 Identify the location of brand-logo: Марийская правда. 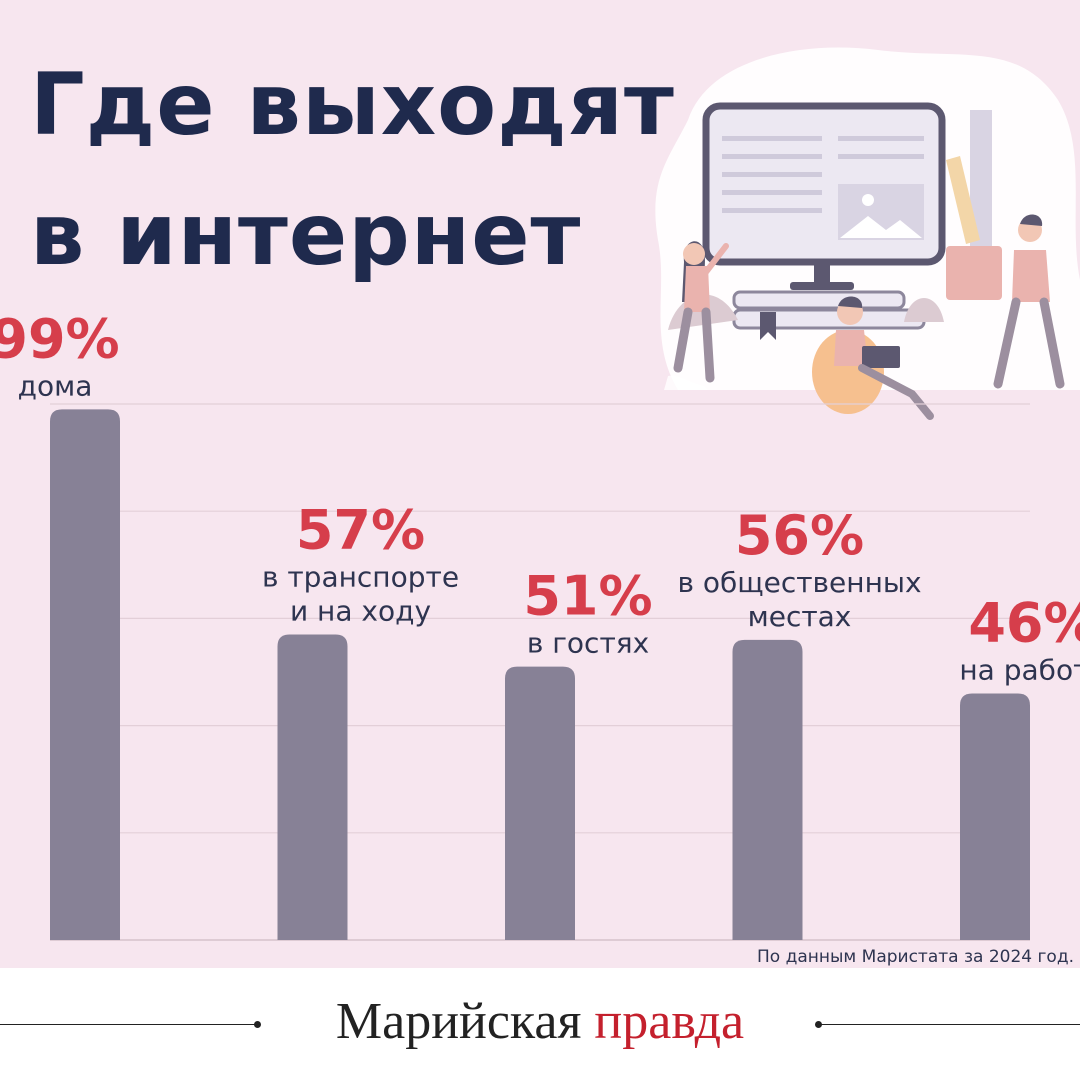
(540, 1022).